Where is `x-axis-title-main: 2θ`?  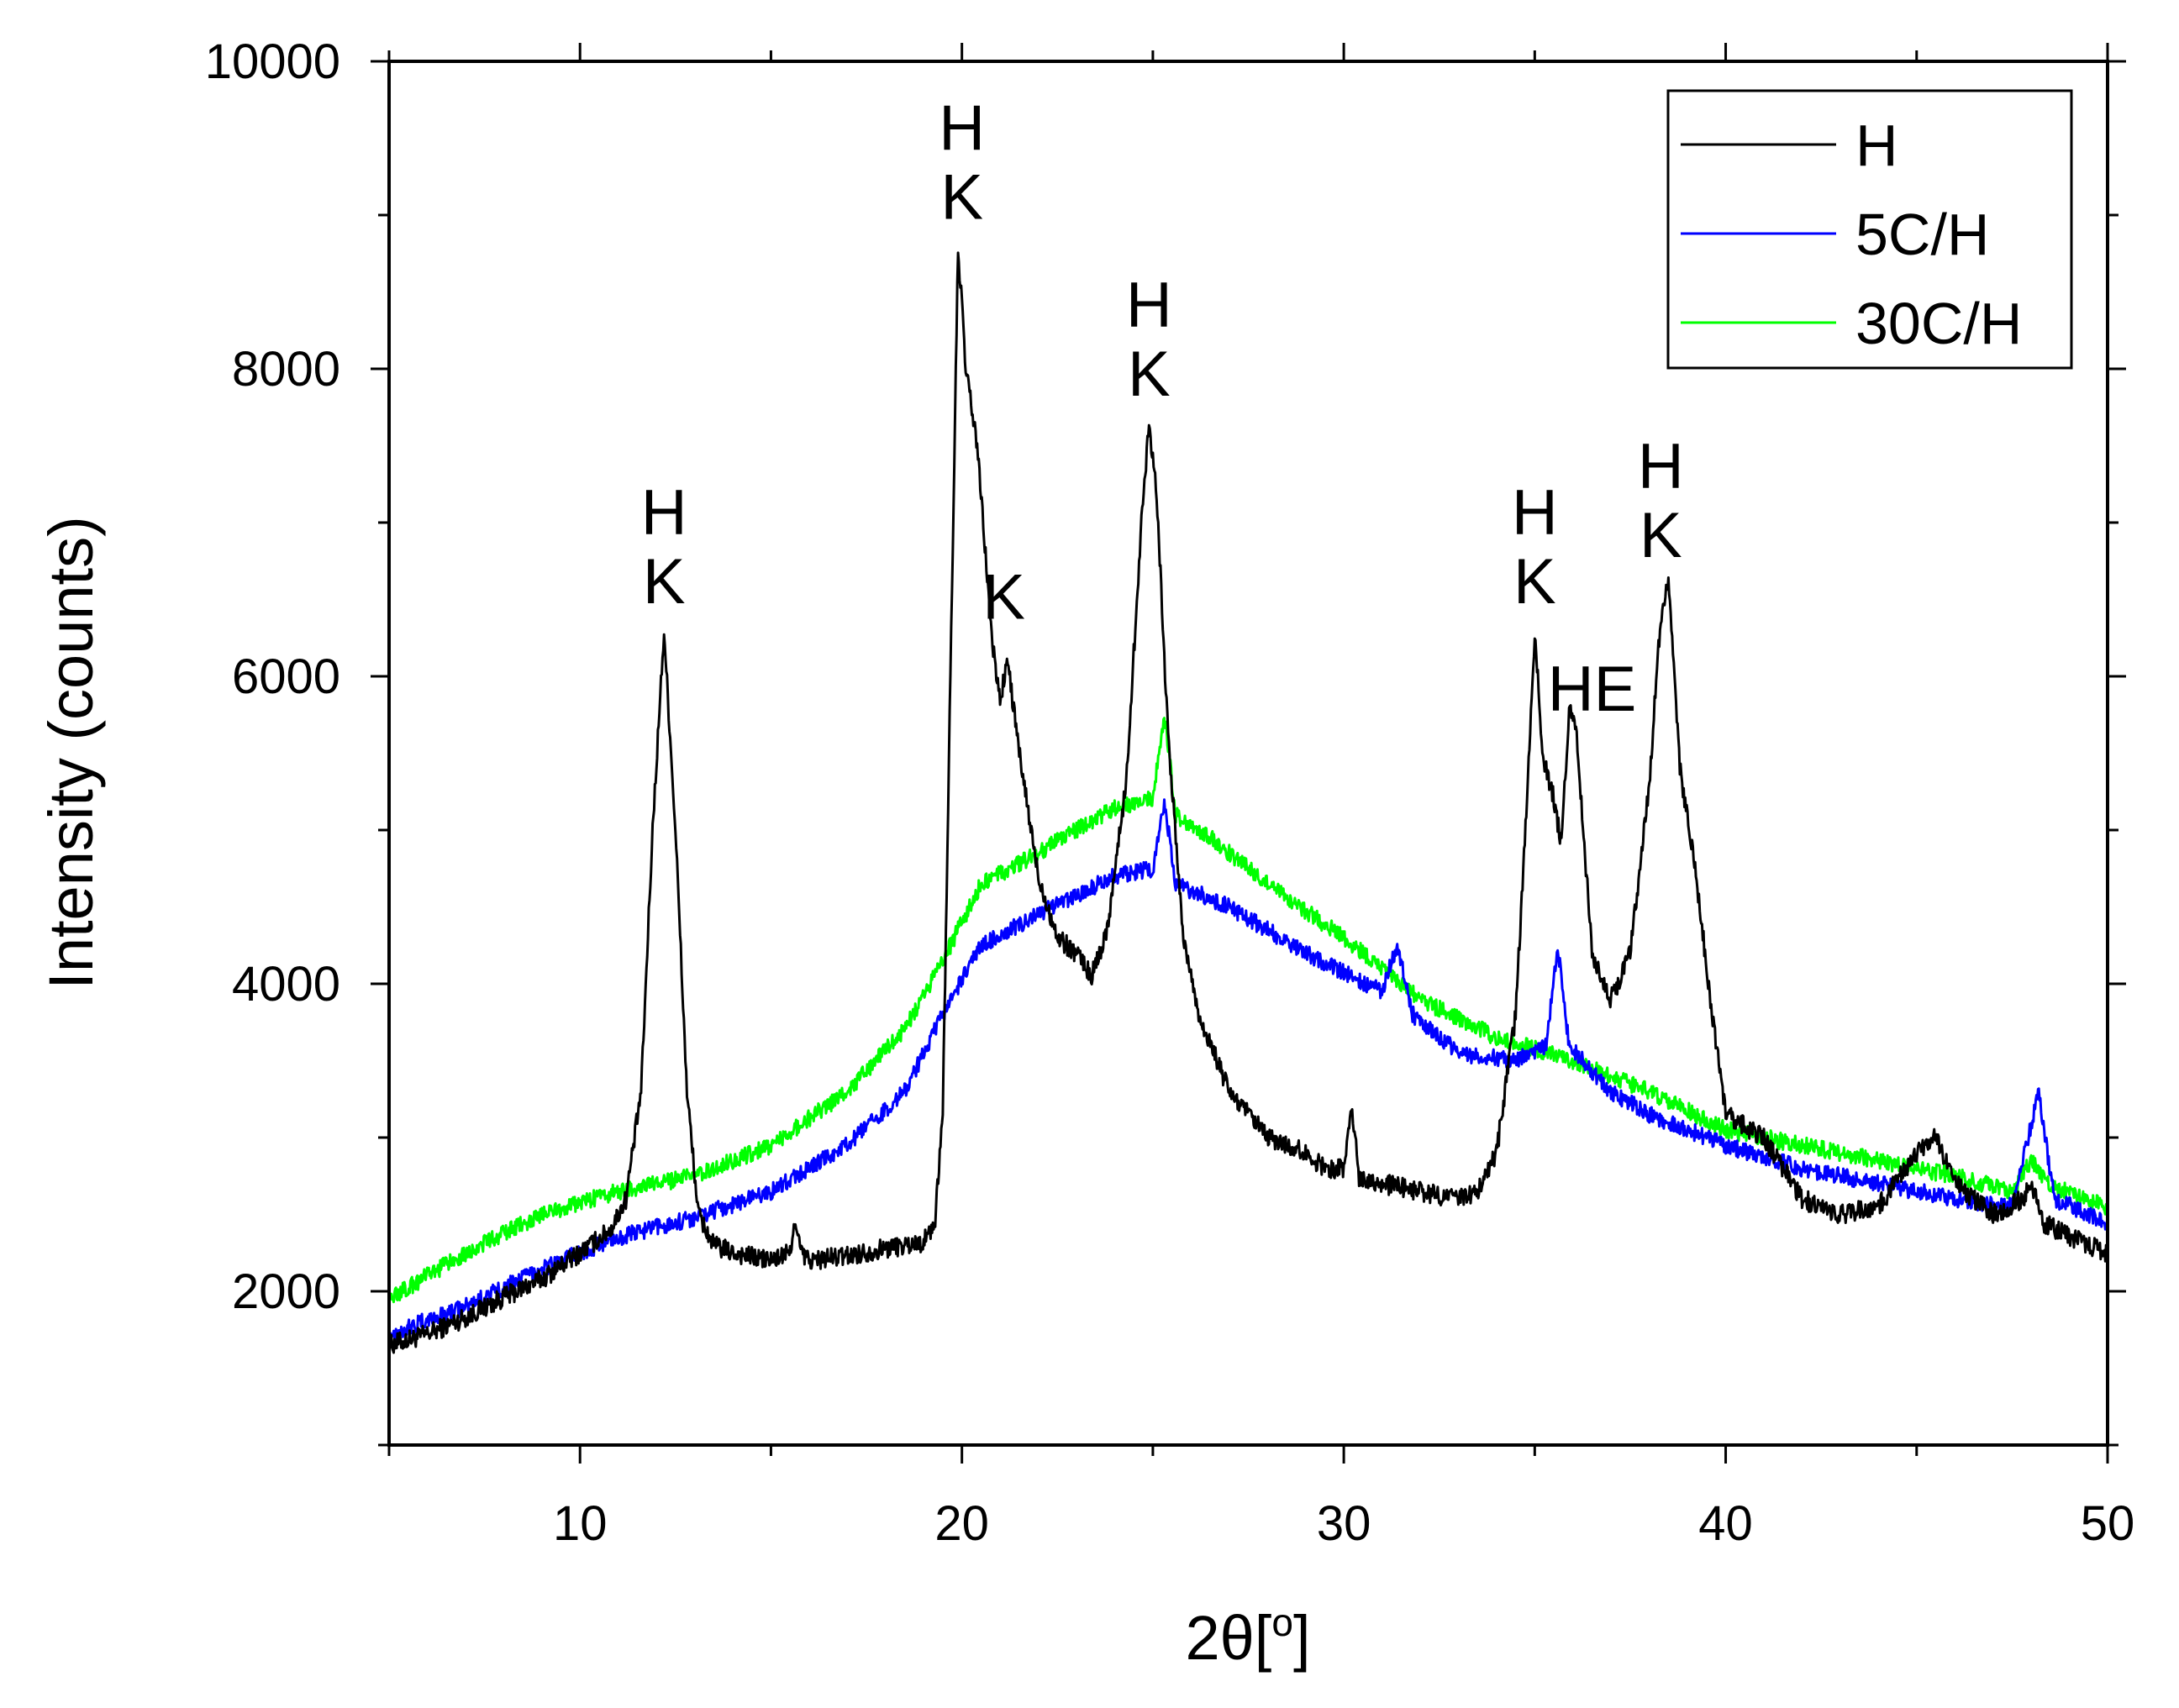
x-axis-title-main: 2θ is located at coordinates (1219, 1638).